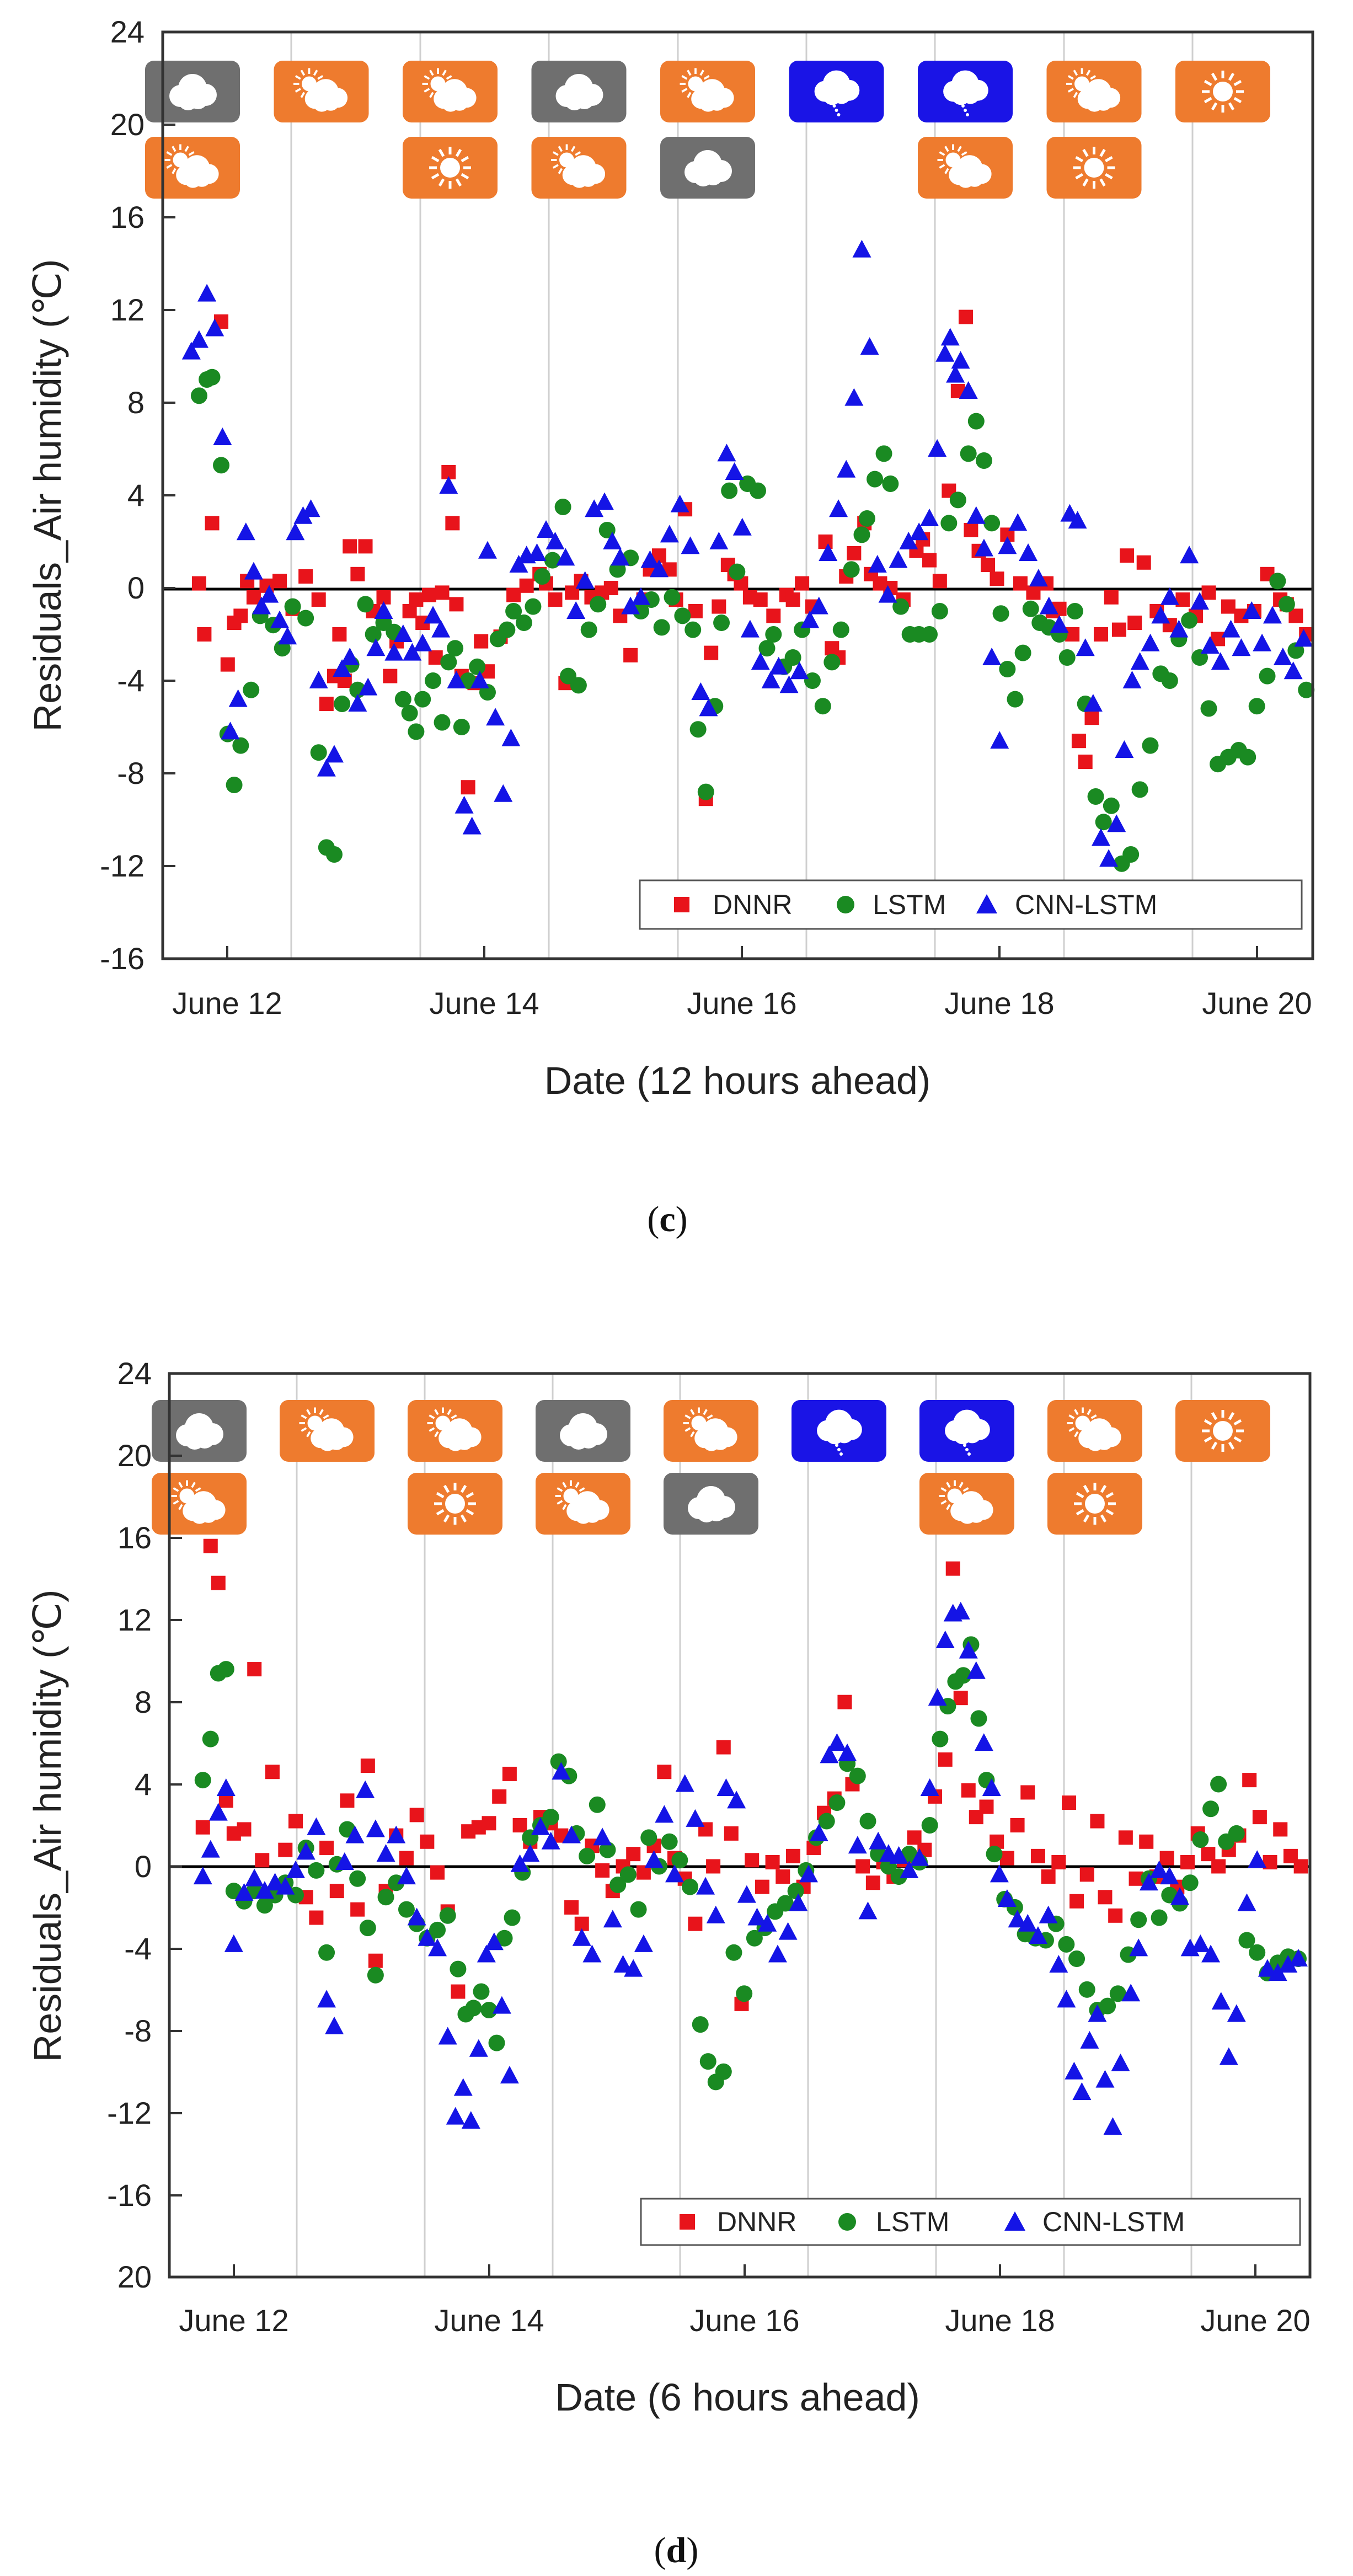 Image resolution: width=1353 pixels, height=2576 pixels. I want to click on sunny-weather-icon, so click(1094, 1504).